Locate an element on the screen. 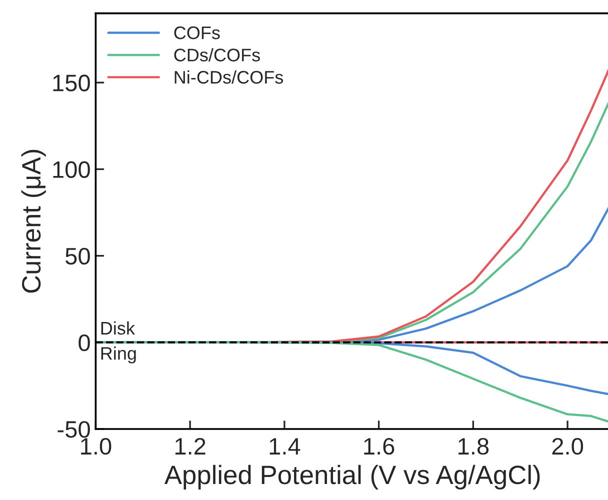 The width and height of the screenshot is (608, 500). legend-label: Ni-CDs/COFs is located at coordinates (229, 77).